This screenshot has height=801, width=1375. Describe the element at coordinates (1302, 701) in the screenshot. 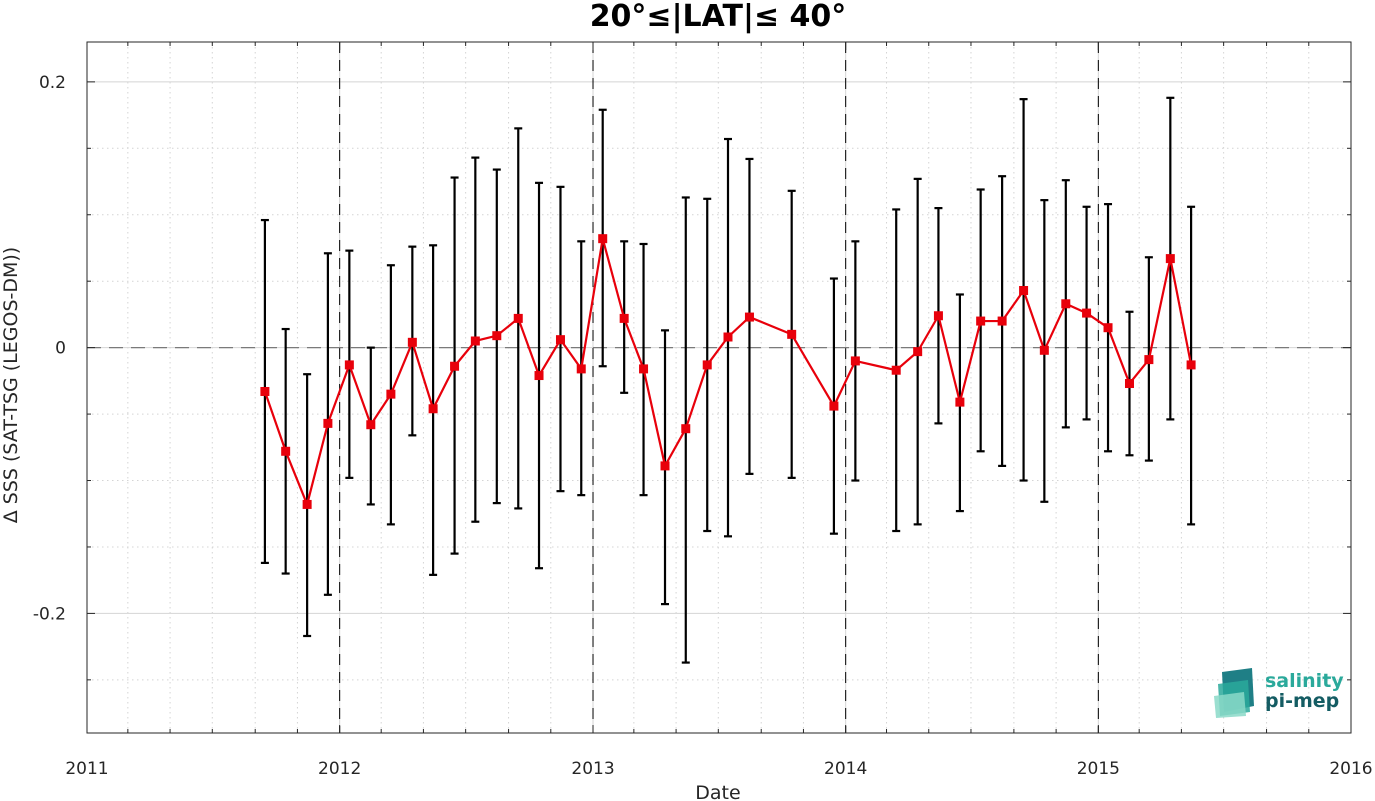

I see `logo-text-pi-mep: pi-mep` at that location.